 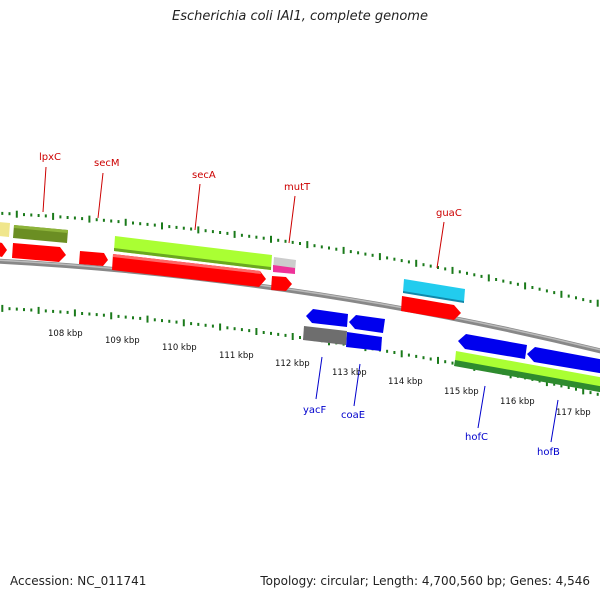 What do you see at coordinates (449, 213) in the screenshot?
I see `gene-label-guac: guaC` at bounding box center [449, 213].